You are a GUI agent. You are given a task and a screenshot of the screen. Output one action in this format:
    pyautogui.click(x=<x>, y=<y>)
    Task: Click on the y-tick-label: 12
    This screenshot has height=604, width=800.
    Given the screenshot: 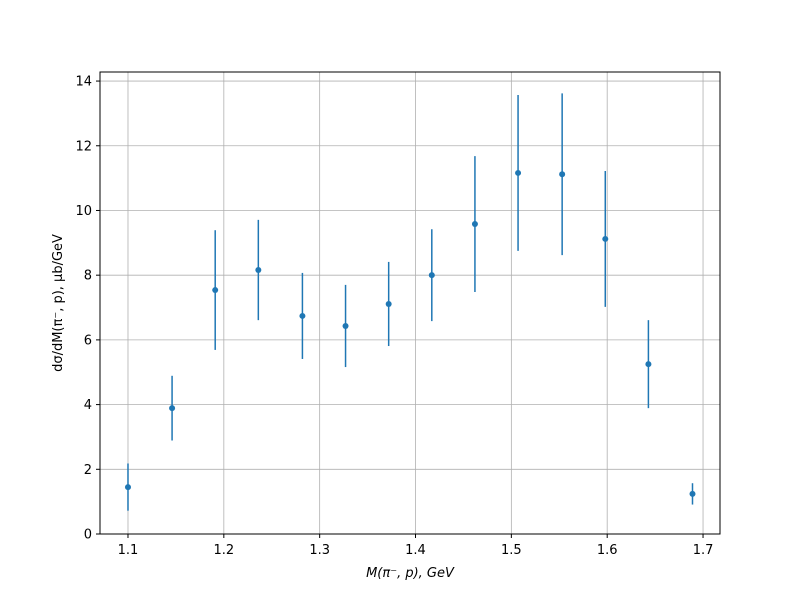 What is the action you would take?
    pyautogui.click(x=83, y=146)
    